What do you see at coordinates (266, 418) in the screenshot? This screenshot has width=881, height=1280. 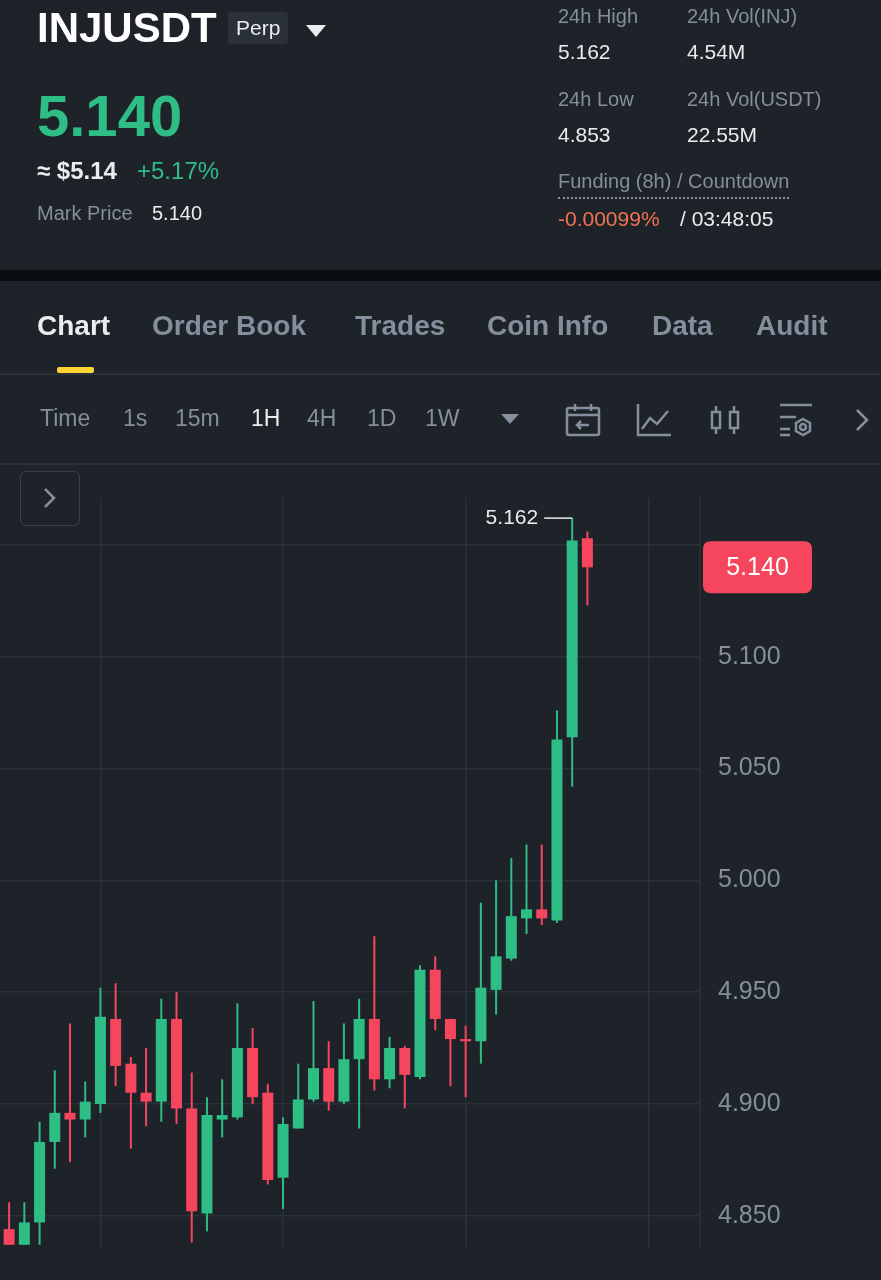 I see `text: 1H` at bounding box center [266, 418].